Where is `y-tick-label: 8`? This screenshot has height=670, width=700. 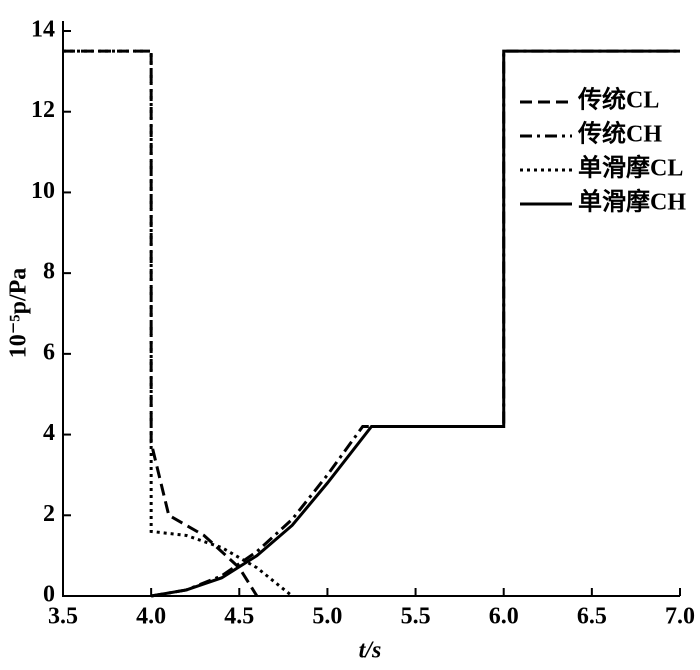 y-tick-label: 8 is located at coordinates (49, 272).